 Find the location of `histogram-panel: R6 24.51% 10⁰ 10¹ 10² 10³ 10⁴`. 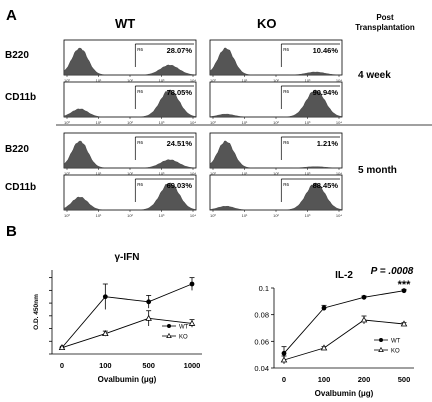

histogram-panel: R6 24.51% 10⁰ 10¹ 10² 10³ 10⁴ is located at coordinates (130, 154).